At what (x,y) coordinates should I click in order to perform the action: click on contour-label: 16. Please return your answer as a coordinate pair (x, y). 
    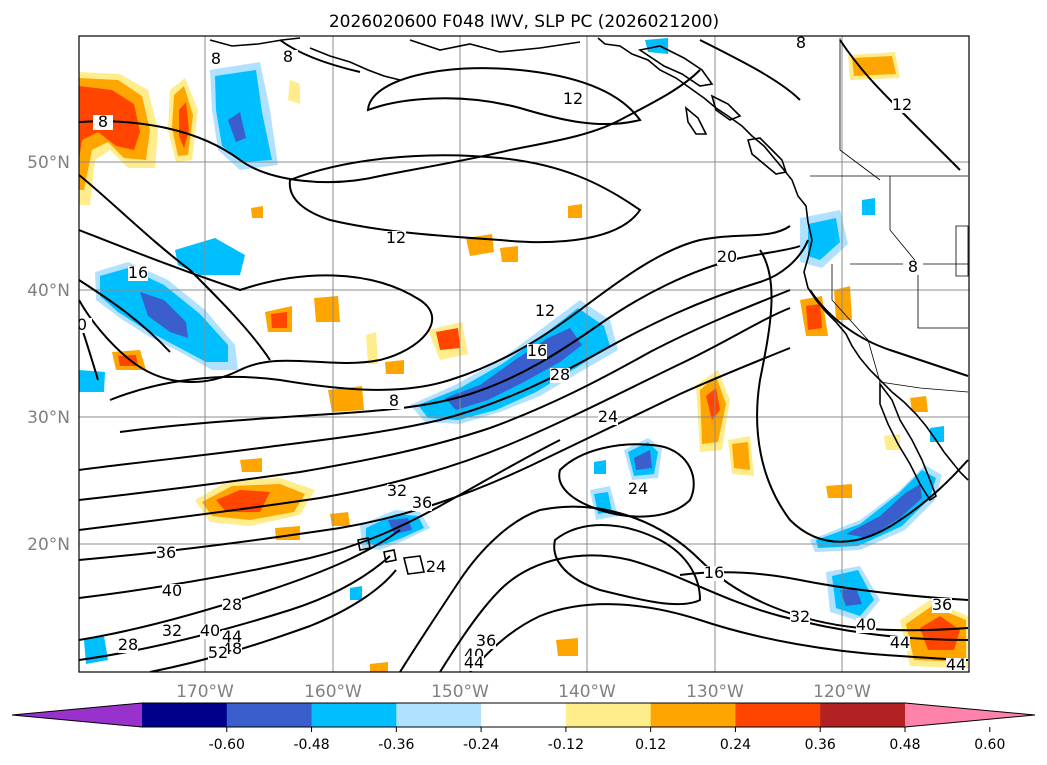
    Looking at the image, I should click on (138, 272).